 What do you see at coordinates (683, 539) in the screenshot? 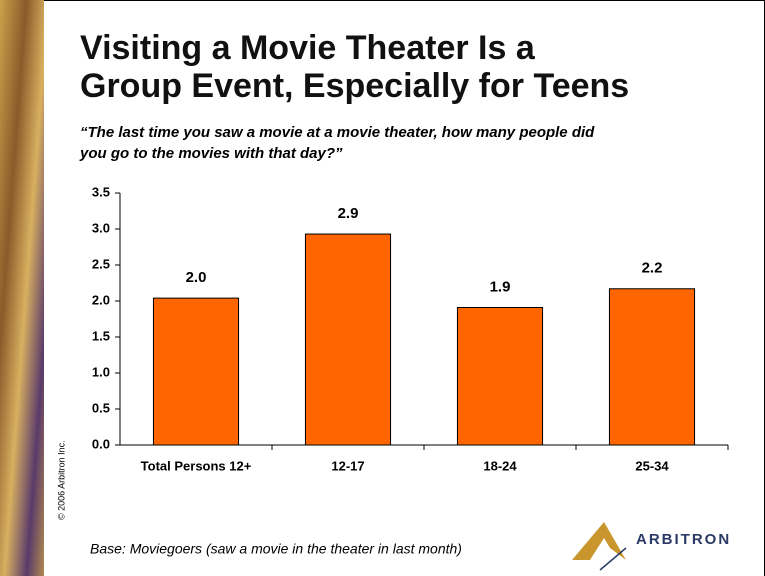
I see `logo: ARBITRON` at bounding box center [683, 539].